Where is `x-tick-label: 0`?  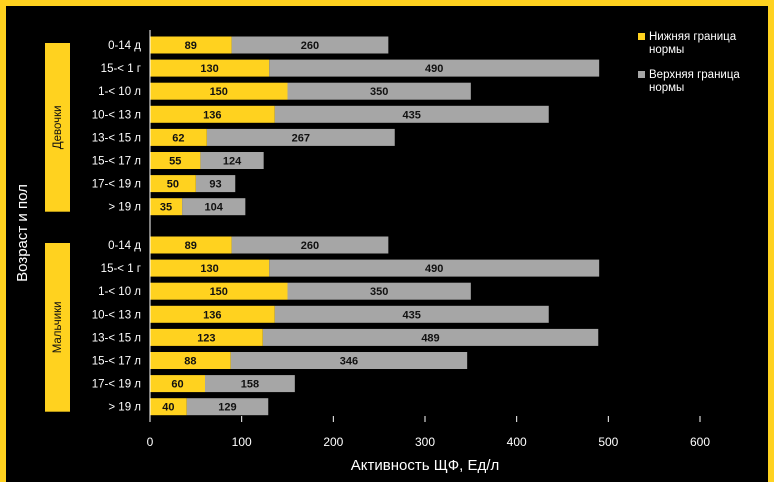
x-tick-label: 0 is located at coordinates (150, 442).